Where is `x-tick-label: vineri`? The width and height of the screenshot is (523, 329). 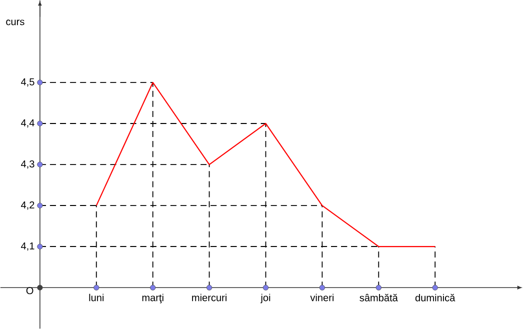 x-tick-label: vineri is located at coordinates (322, 298).